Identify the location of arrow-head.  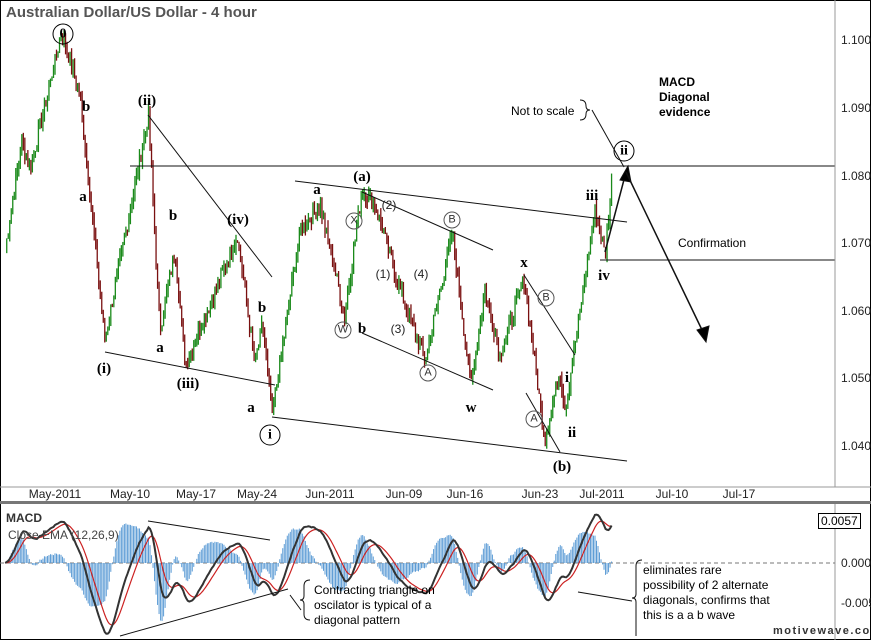
(703, 334).